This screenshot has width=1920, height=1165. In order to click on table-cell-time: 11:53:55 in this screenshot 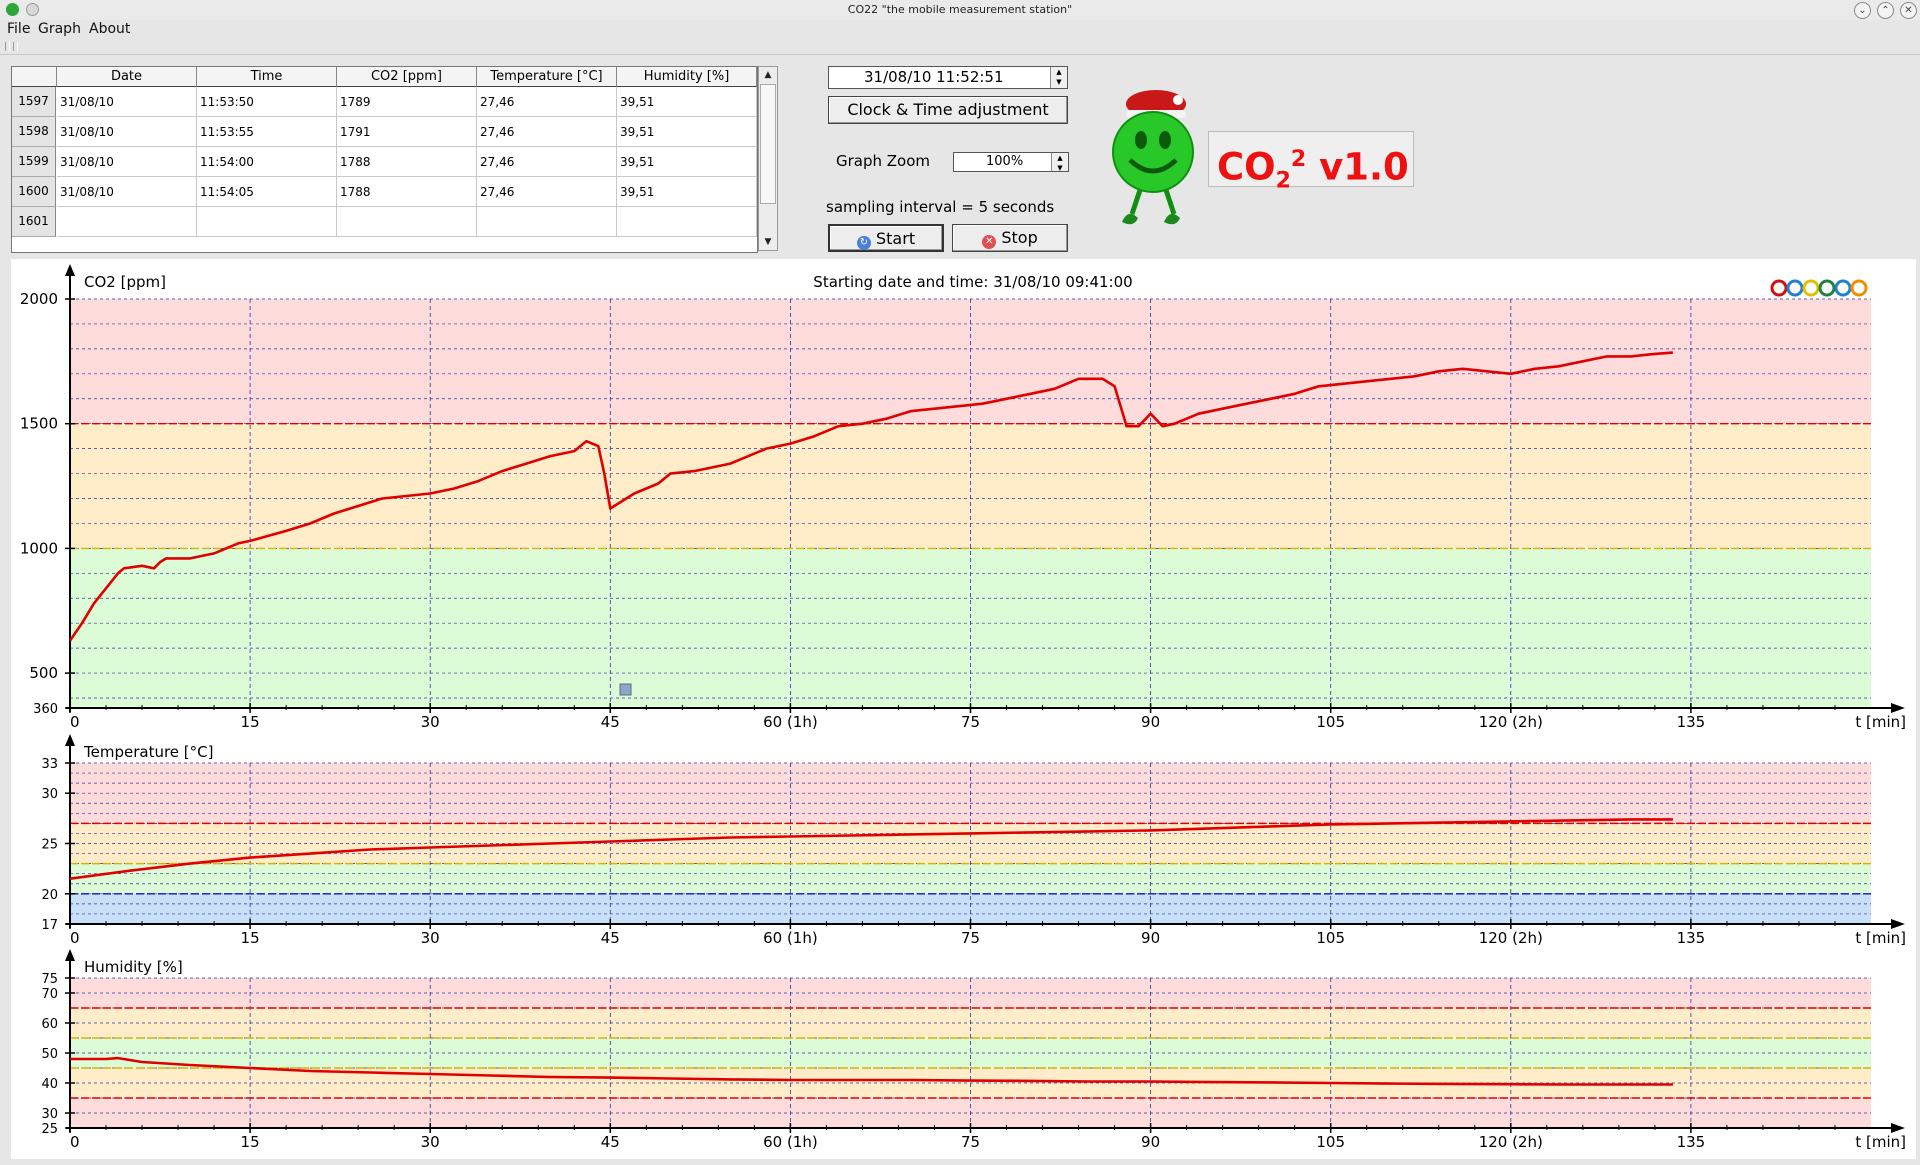, I will do `click(267, 132)`.